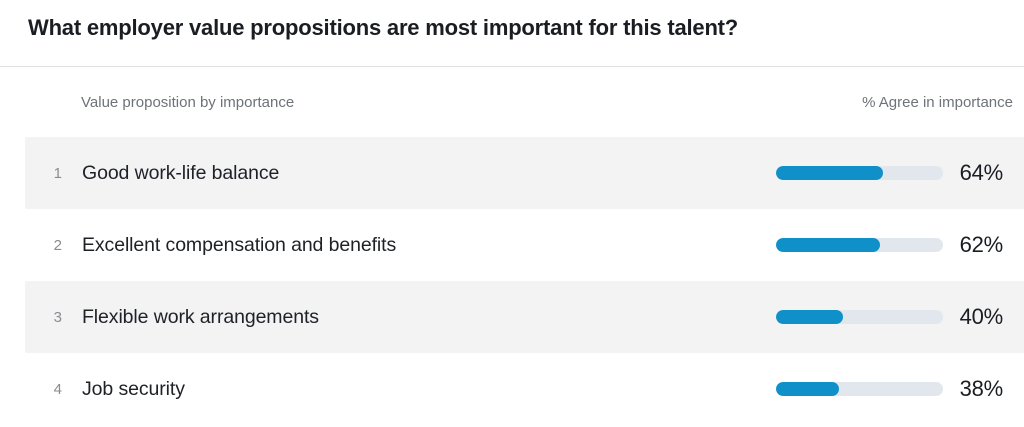 Image resolution: width=1024 pixels, height=427 pixels. Describe the element at coordinates (57, 389) in the screenshot. I see `row-rank: 4` at that location.